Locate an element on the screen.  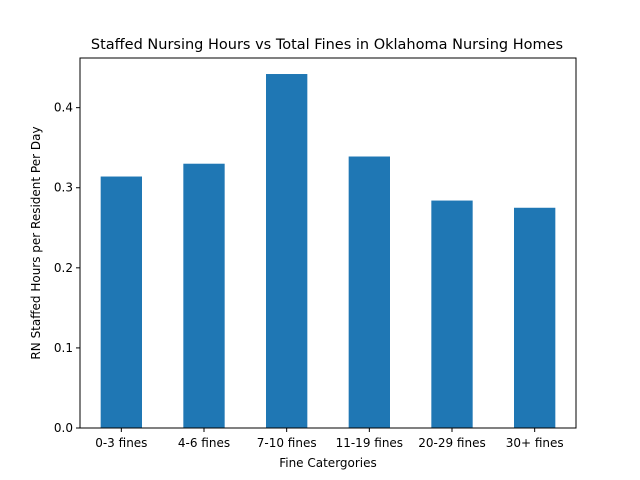
y-tick-label: 0.3 is located at coordinates (63, 188).